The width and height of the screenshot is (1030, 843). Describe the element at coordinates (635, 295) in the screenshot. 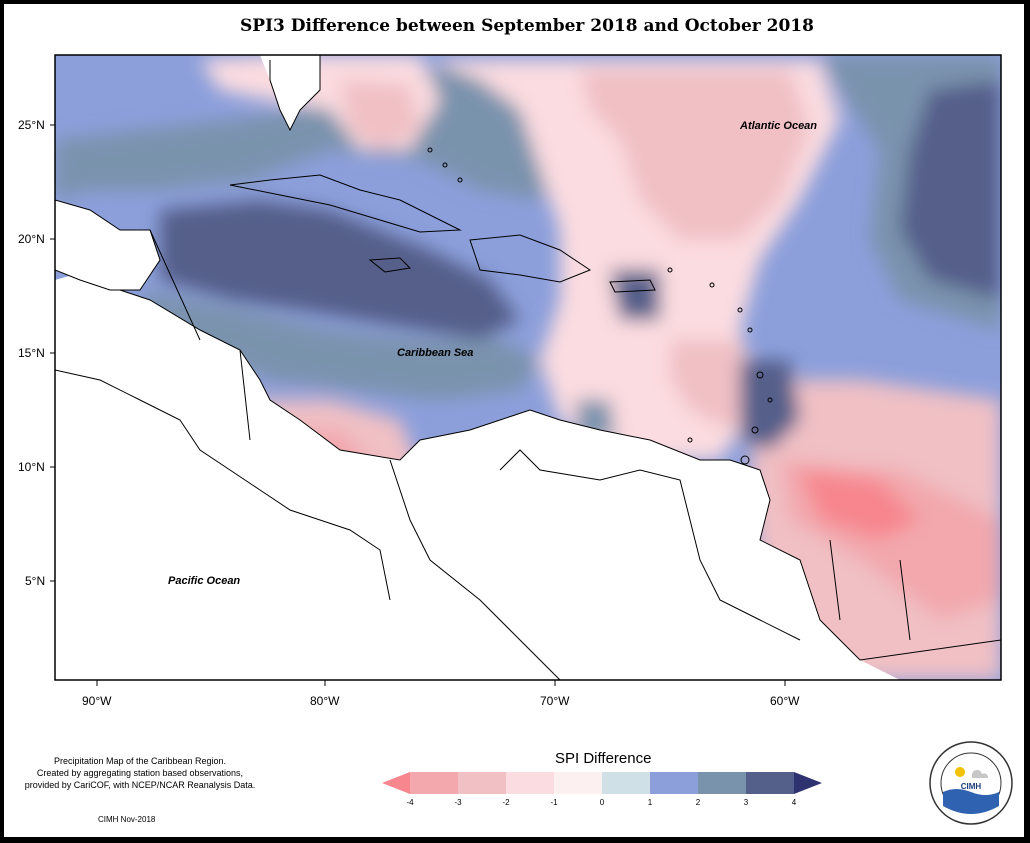

I see `field-pr-dark` at that location.